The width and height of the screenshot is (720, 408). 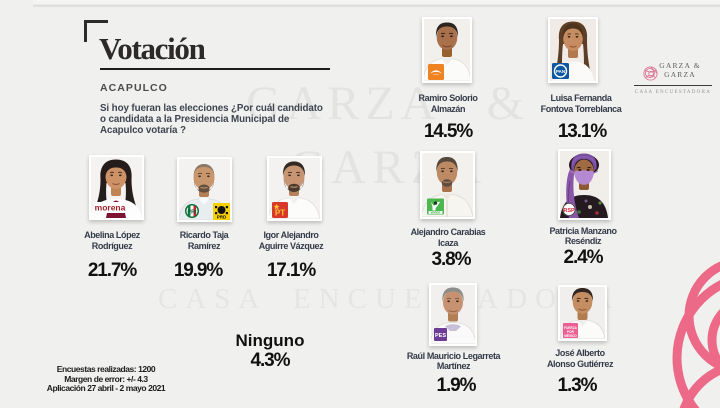 I want to click on svg-text: POR, so click(x=571, y=332).